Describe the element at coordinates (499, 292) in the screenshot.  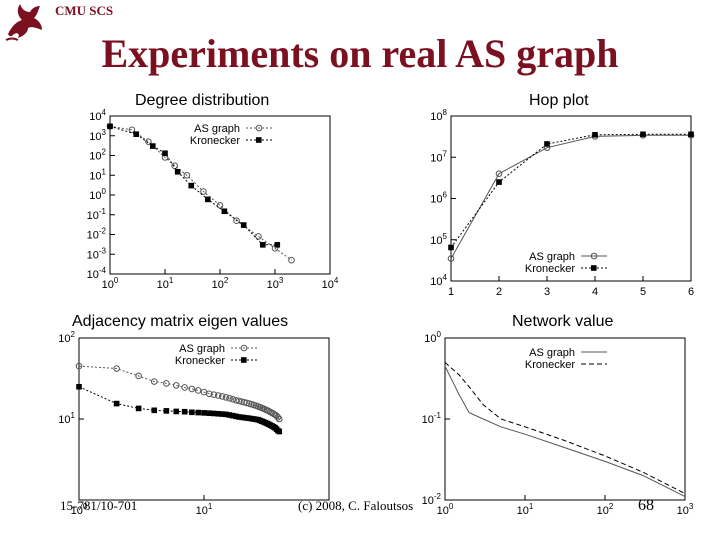
I see `x-tick-label: 2` at that location.